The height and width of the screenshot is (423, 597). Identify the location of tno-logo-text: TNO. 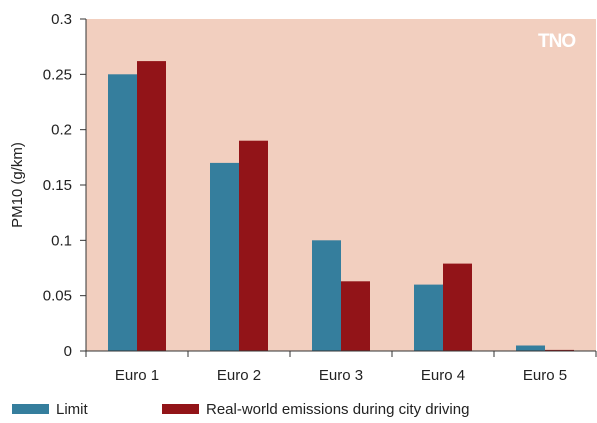
(556, 41).